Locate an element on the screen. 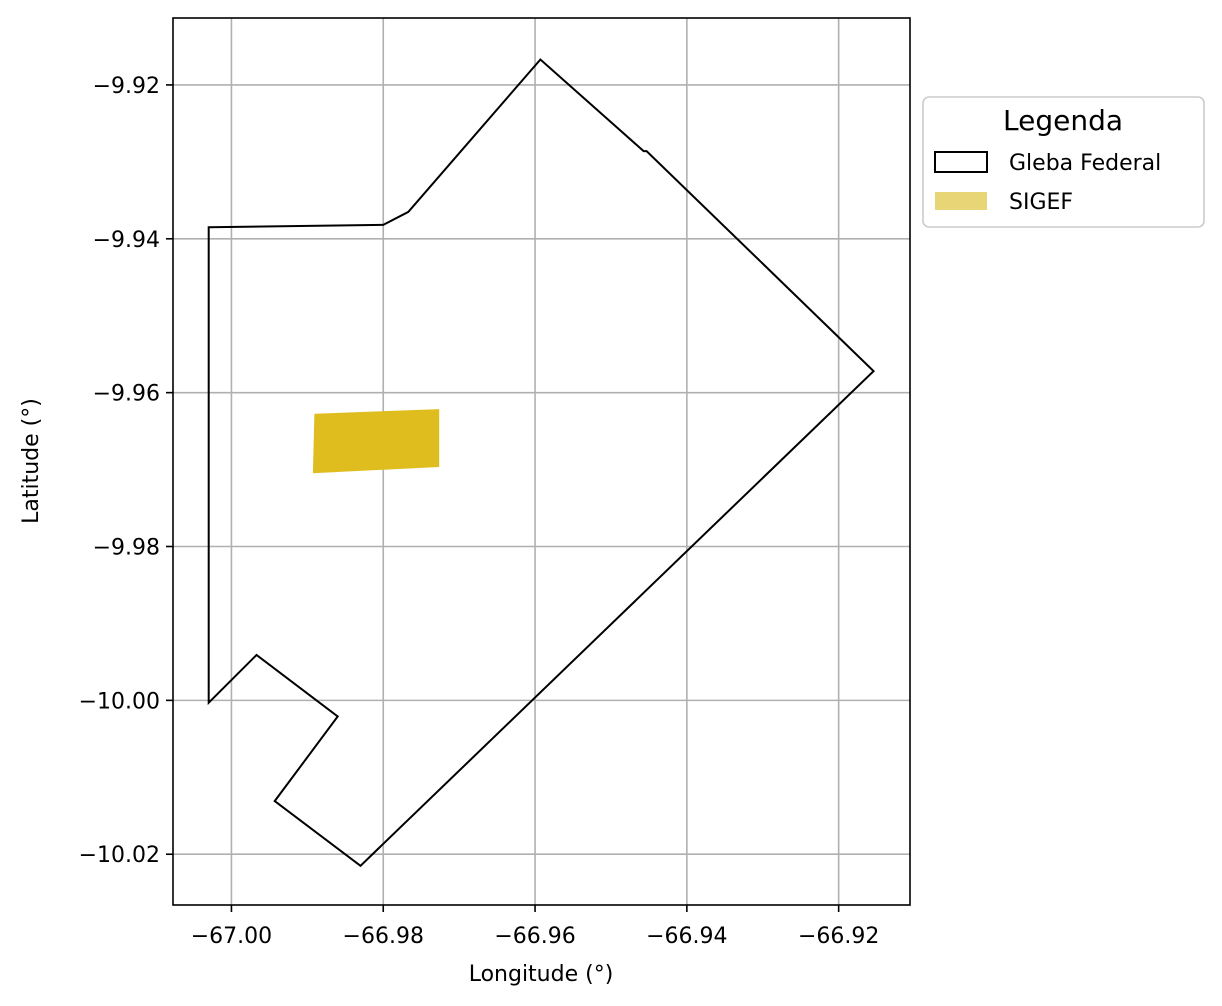 The width and height of the screenshot is (1222, 1006). legend-swatch-sigef is located at coordinates (961, 201).